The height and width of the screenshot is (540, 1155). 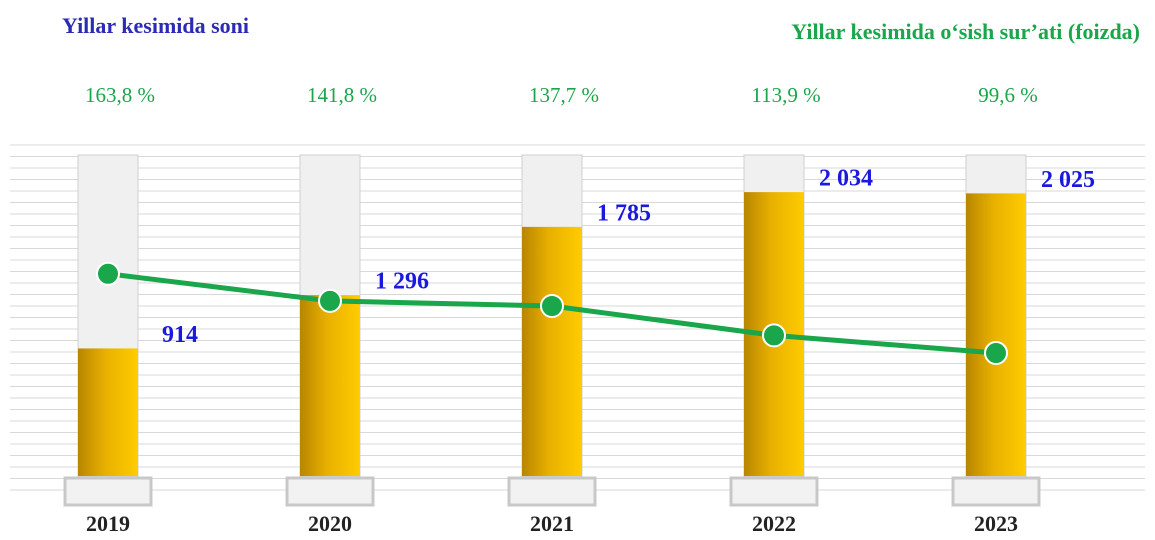 What do you see at coordinates (996, 523) in the screenshot?
I see `x-tick-label: 2023` at bounding box center [996, 523].